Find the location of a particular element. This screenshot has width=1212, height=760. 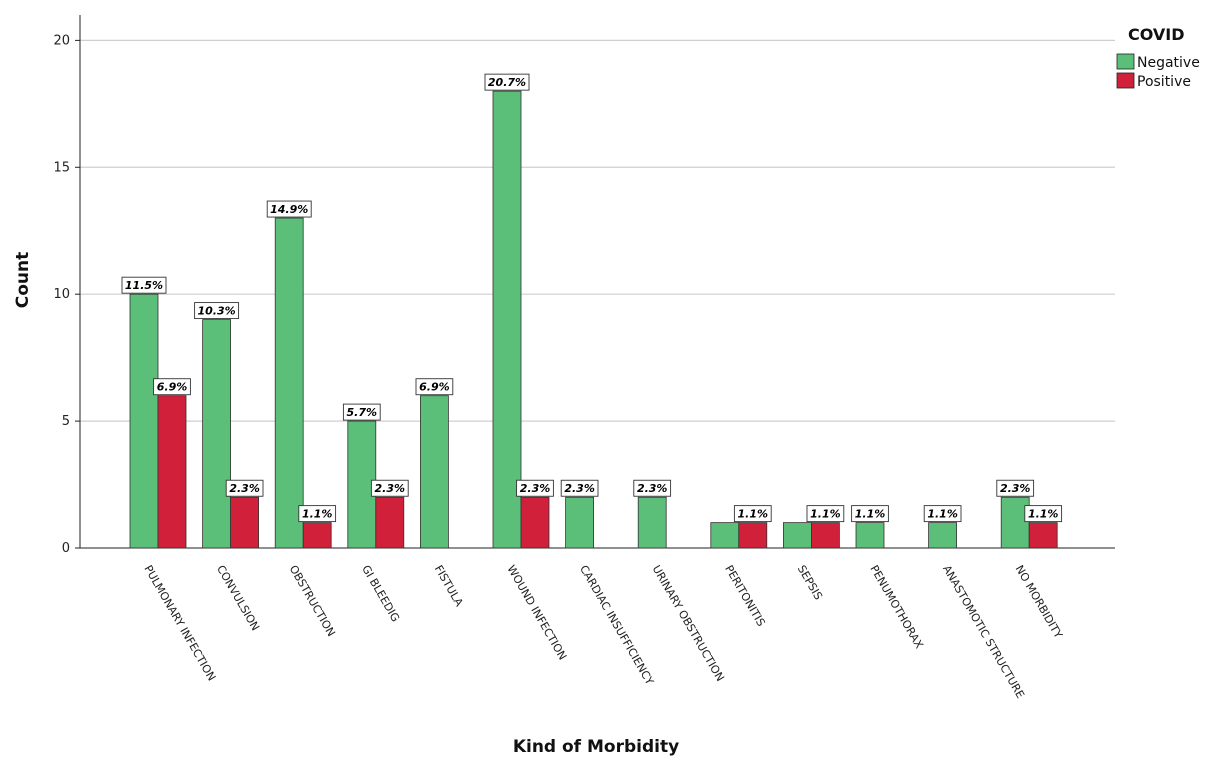

legend-title: COVID is located at coordinates (1156, 34).